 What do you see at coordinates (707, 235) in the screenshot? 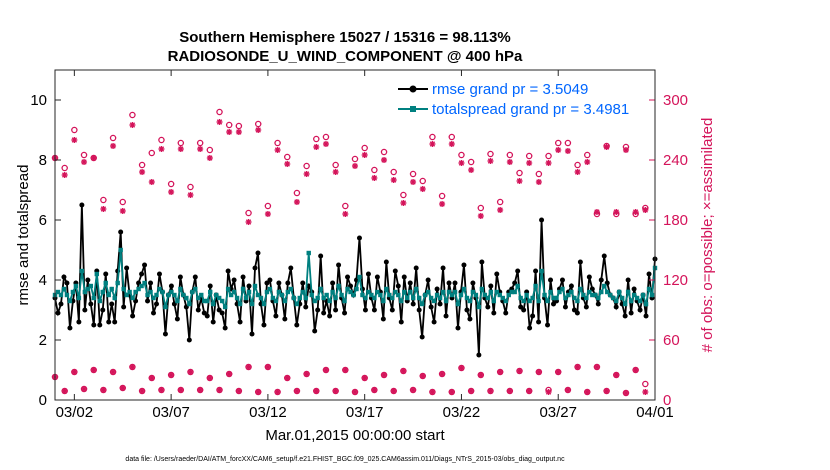
I see `y-axis-label-right: # of obs: o=possible; ×=assimilated` at bounding box center [707, 235].